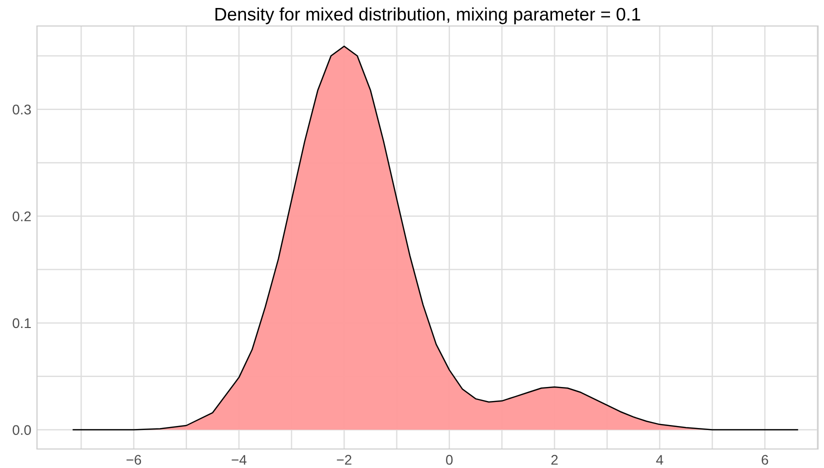  What do you see at coordinates (554, 459) in the screenshot?
I see `x-tick-label: 2` at bounding box center [554, 459].